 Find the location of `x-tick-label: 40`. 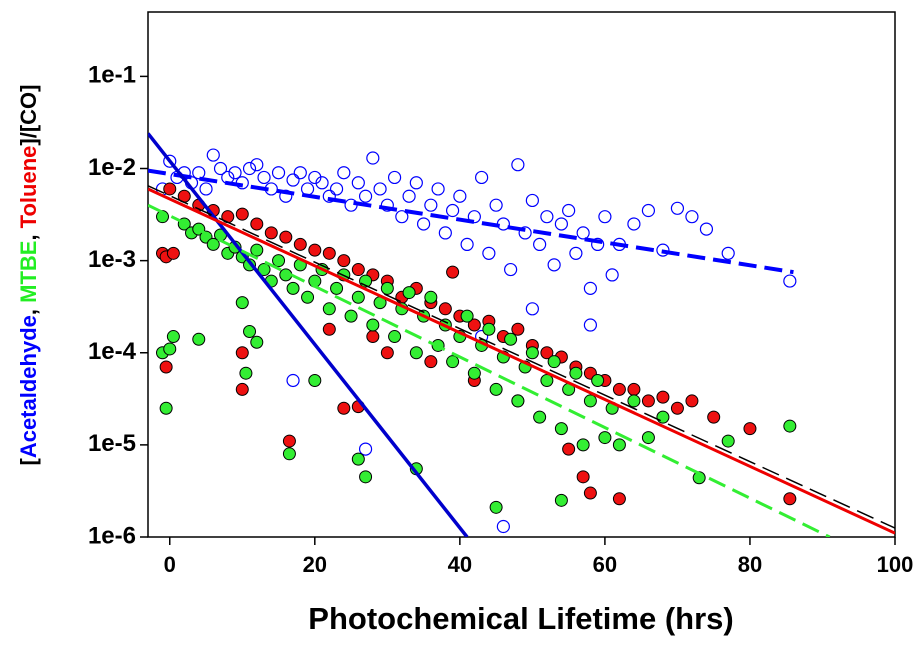

x-tick-label: 40 is located at coordinates (460, 564).